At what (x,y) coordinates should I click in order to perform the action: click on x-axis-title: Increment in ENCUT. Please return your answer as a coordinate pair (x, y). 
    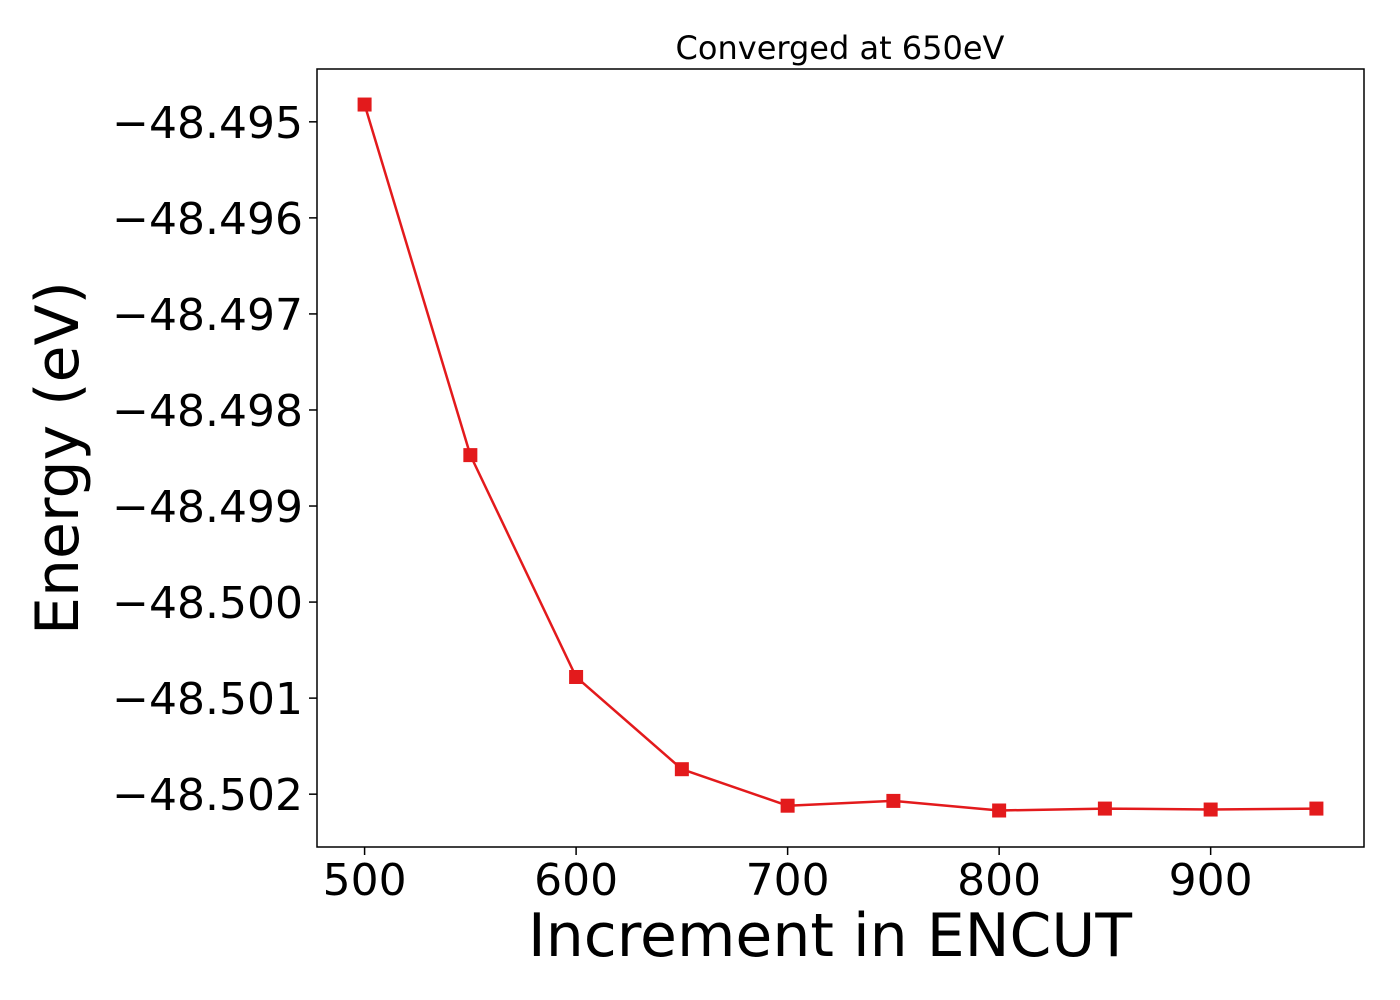
    Looking at the image, I should click on (830, 936).